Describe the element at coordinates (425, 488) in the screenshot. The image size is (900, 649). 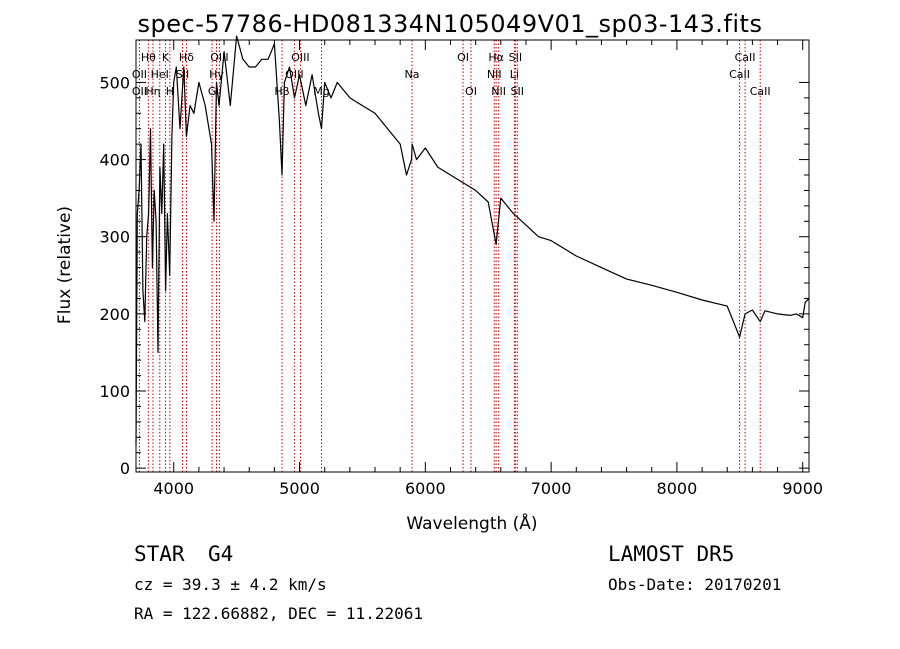
I see `x-tick-label: 6000` at that location.